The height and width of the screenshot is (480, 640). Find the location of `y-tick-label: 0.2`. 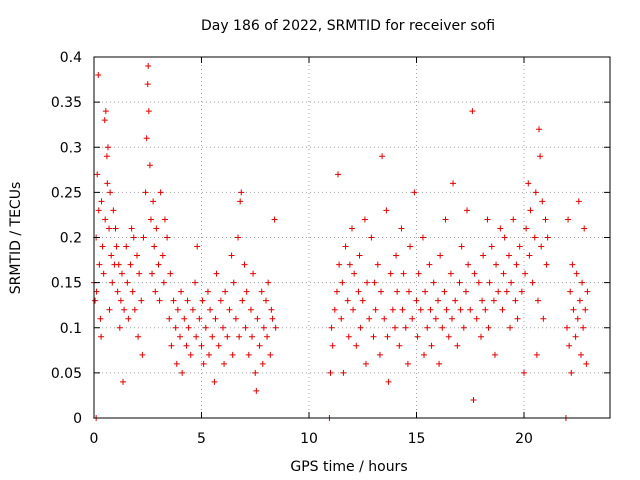

y-tick-label: 0.2 is located at coordinates (71, 239).